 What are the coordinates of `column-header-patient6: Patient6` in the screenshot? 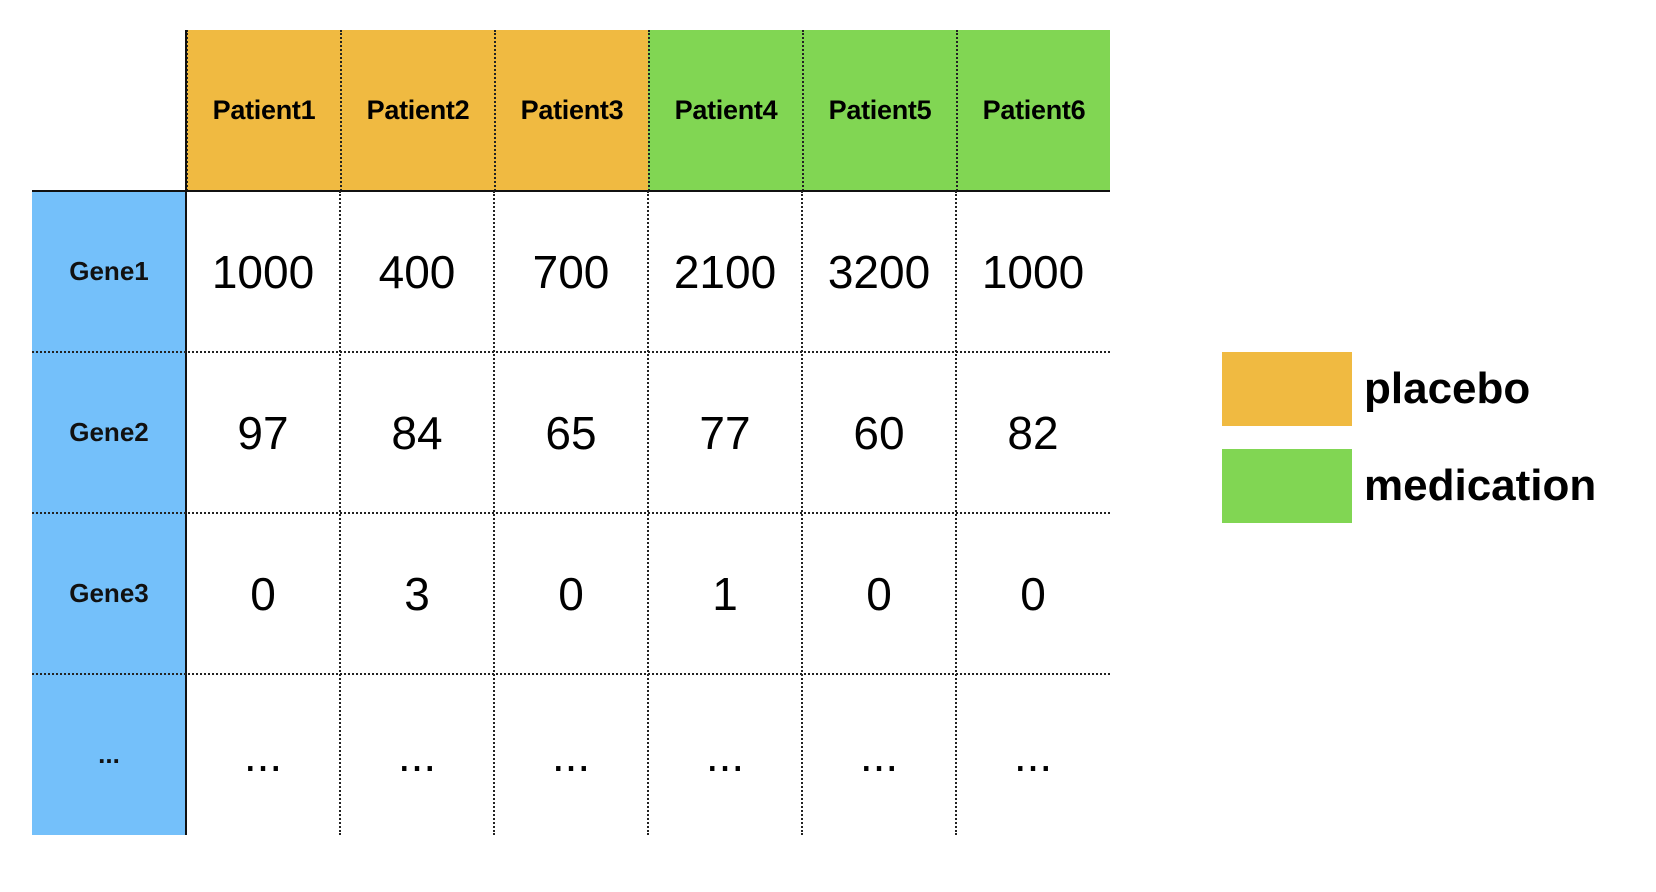 It's located at (1033, 110).